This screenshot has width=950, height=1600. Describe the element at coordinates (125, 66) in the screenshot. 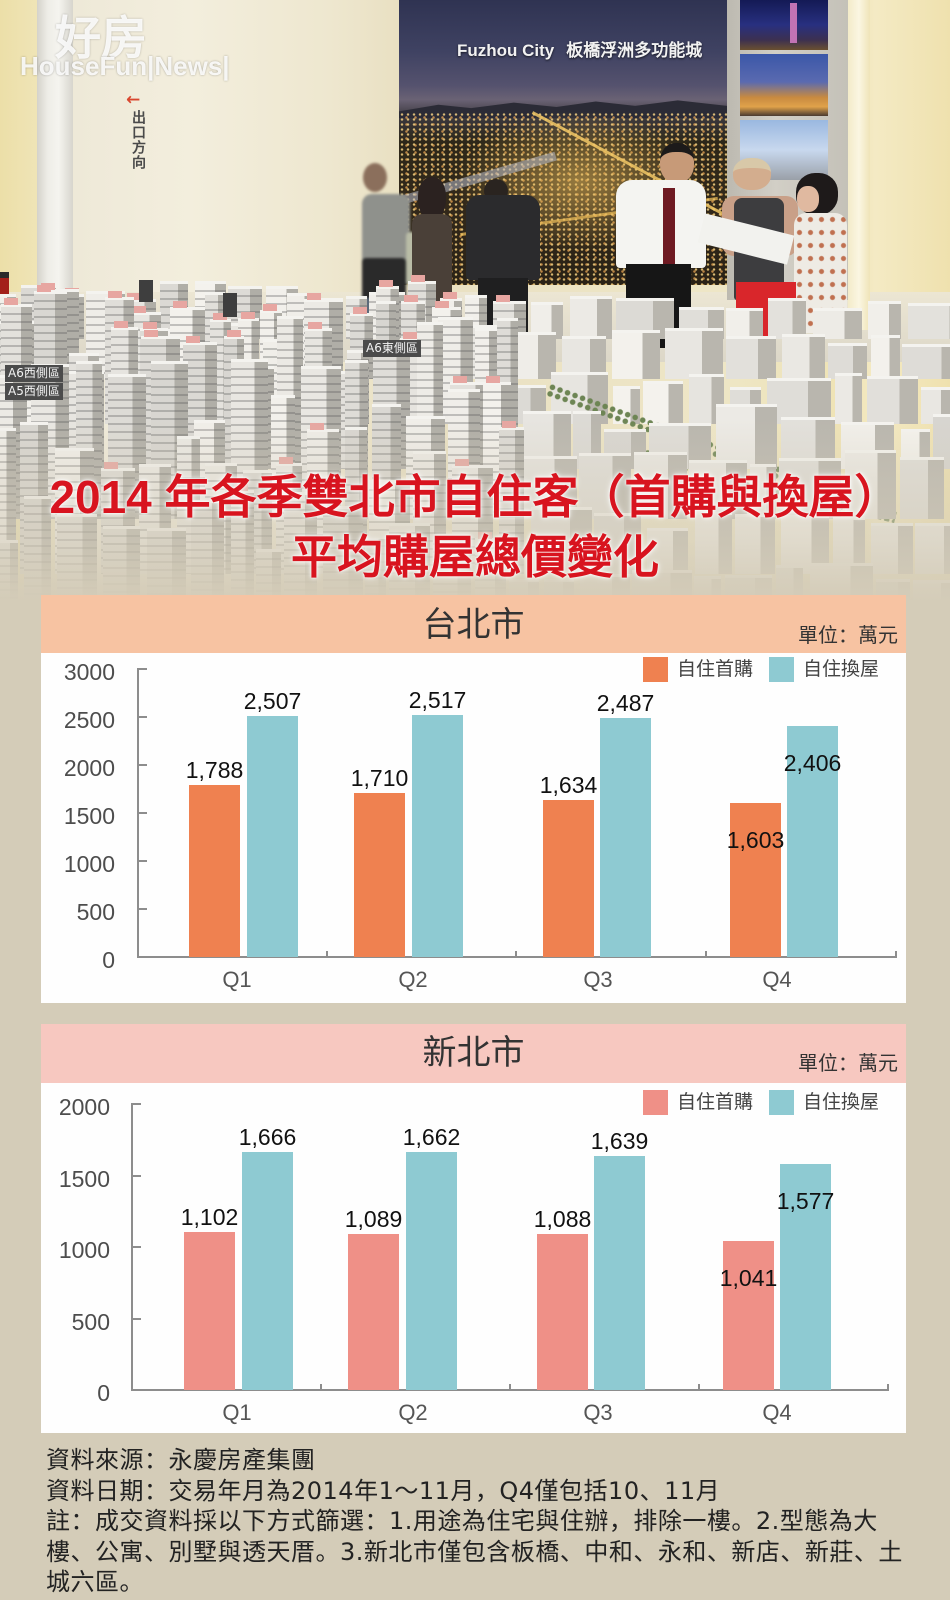

I see `watermark-text: HouseFun|News|` at that location.